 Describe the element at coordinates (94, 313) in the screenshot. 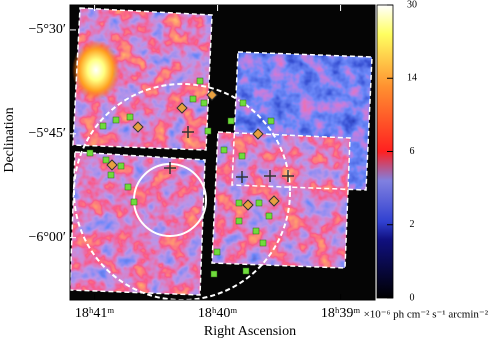

I see `x-tick-label: 18ʰ41ᵐ` at that location.